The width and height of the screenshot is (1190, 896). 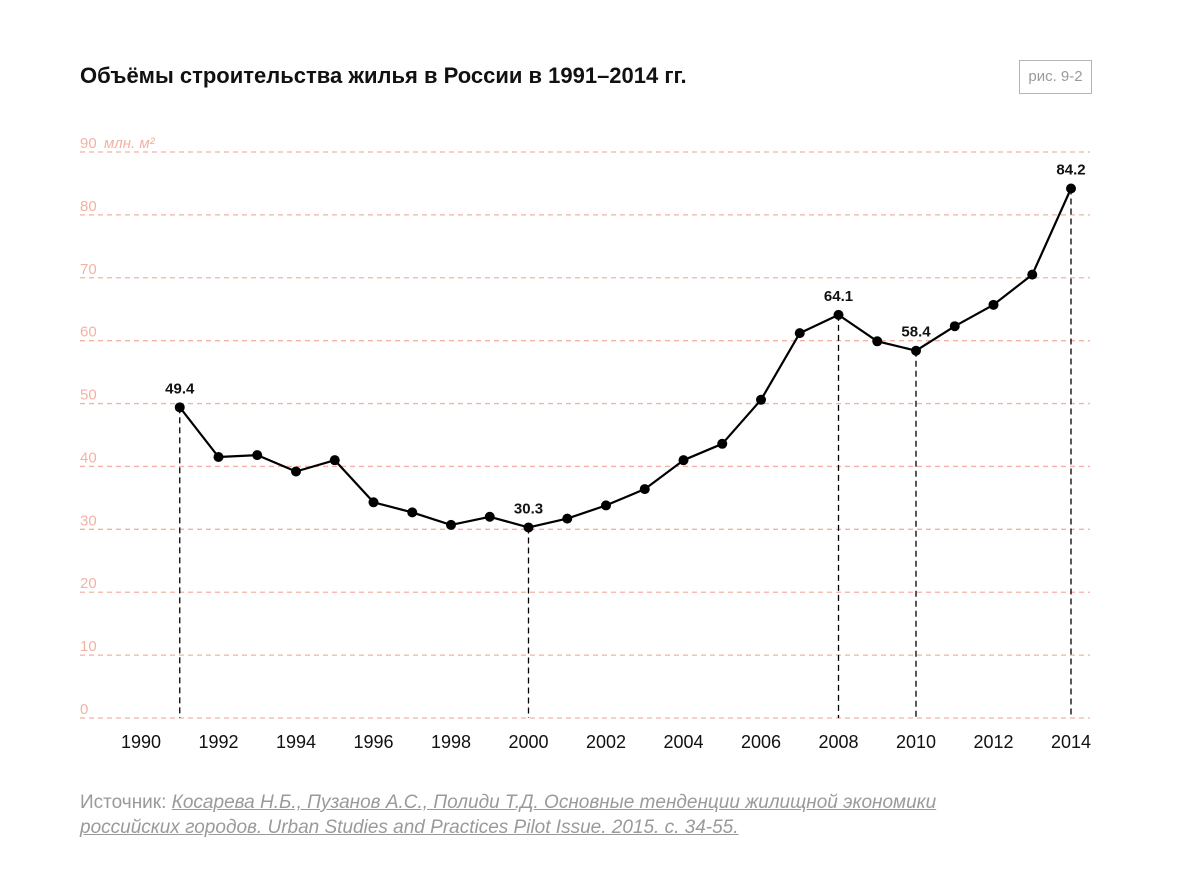 What do you see at coordinates (88, 583) in the screenshot?
I see `y-tick-label: 20` at bounding box center [88, 583].